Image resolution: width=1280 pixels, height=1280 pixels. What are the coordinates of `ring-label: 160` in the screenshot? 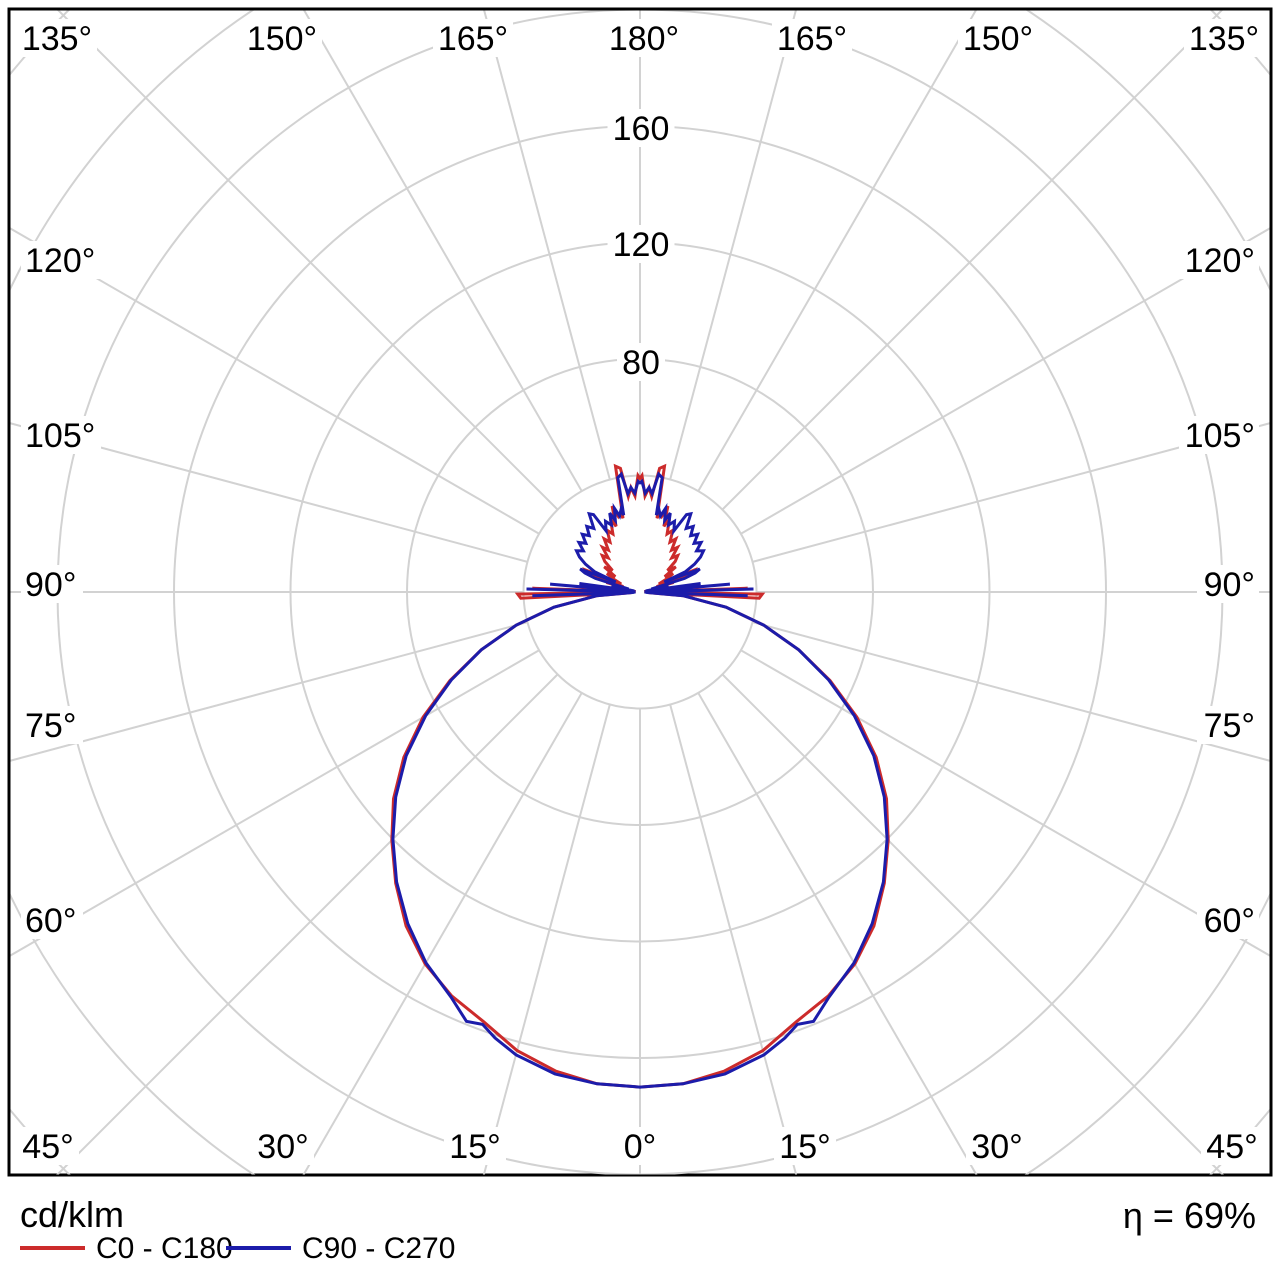 It's located at (641, 129).